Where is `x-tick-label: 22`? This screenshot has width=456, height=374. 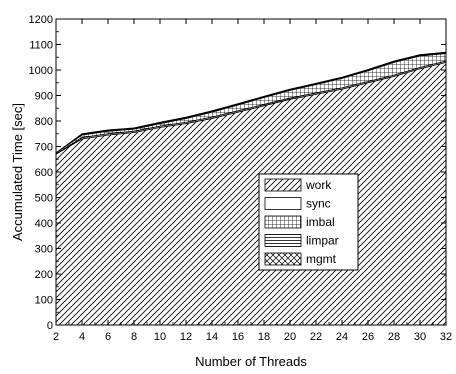 x-tick-label: 22 is located at coordinates (316, 337).